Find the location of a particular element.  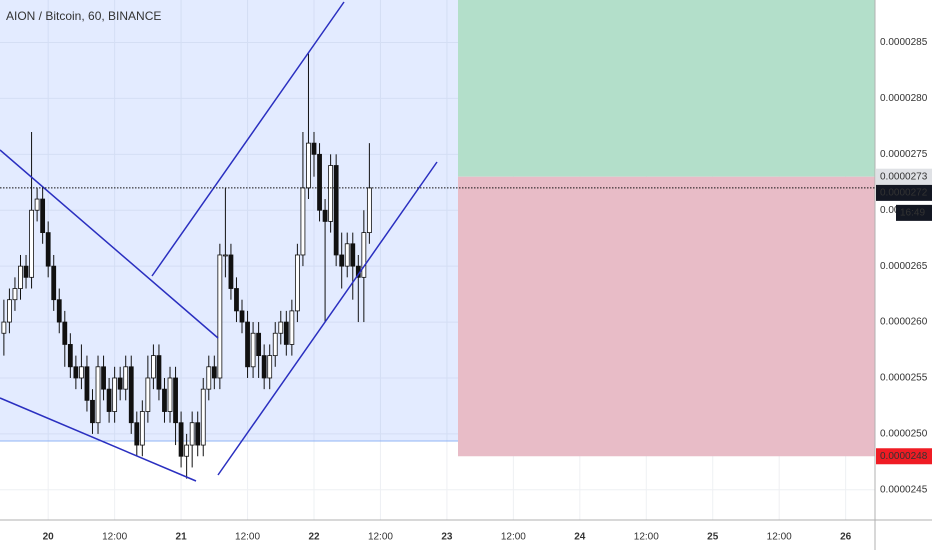

y-tick-label: 0.0000250 is located at coordinates (904, 434).